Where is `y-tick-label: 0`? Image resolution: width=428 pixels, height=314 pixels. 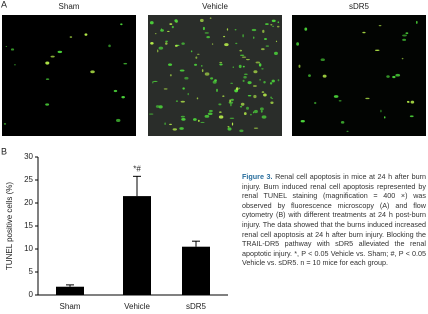
y-tick-label: 0 is located at coordinates (31, 294).